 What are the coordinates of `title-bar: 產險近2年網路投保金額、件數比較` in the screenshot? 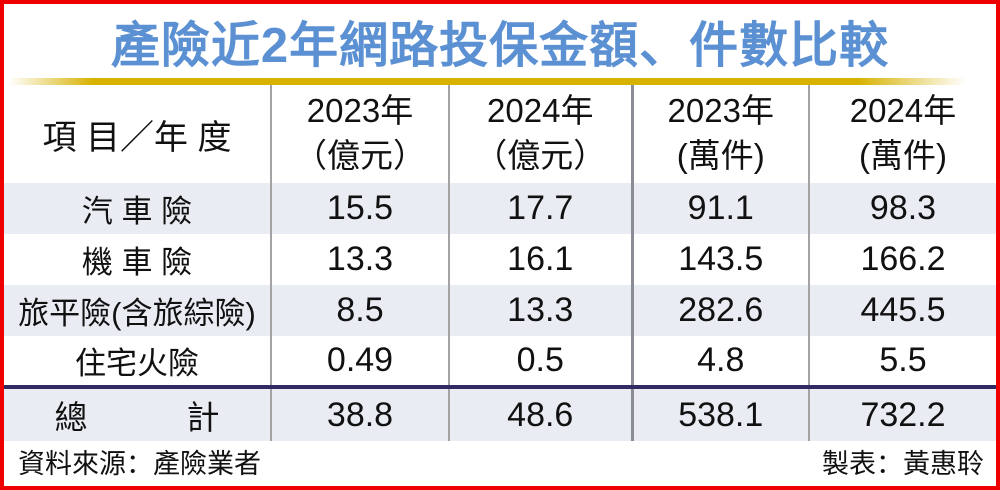 It's located at (500, 41).